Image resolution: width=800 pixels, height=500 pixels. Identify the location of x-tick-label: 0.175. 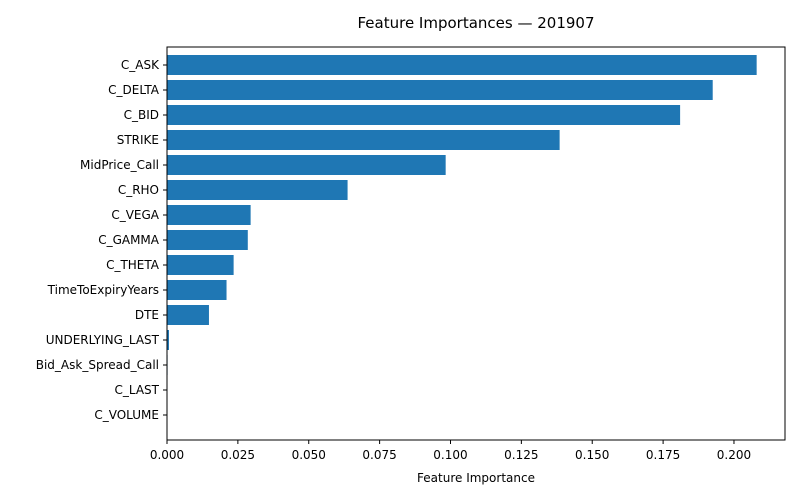
(663, 455).